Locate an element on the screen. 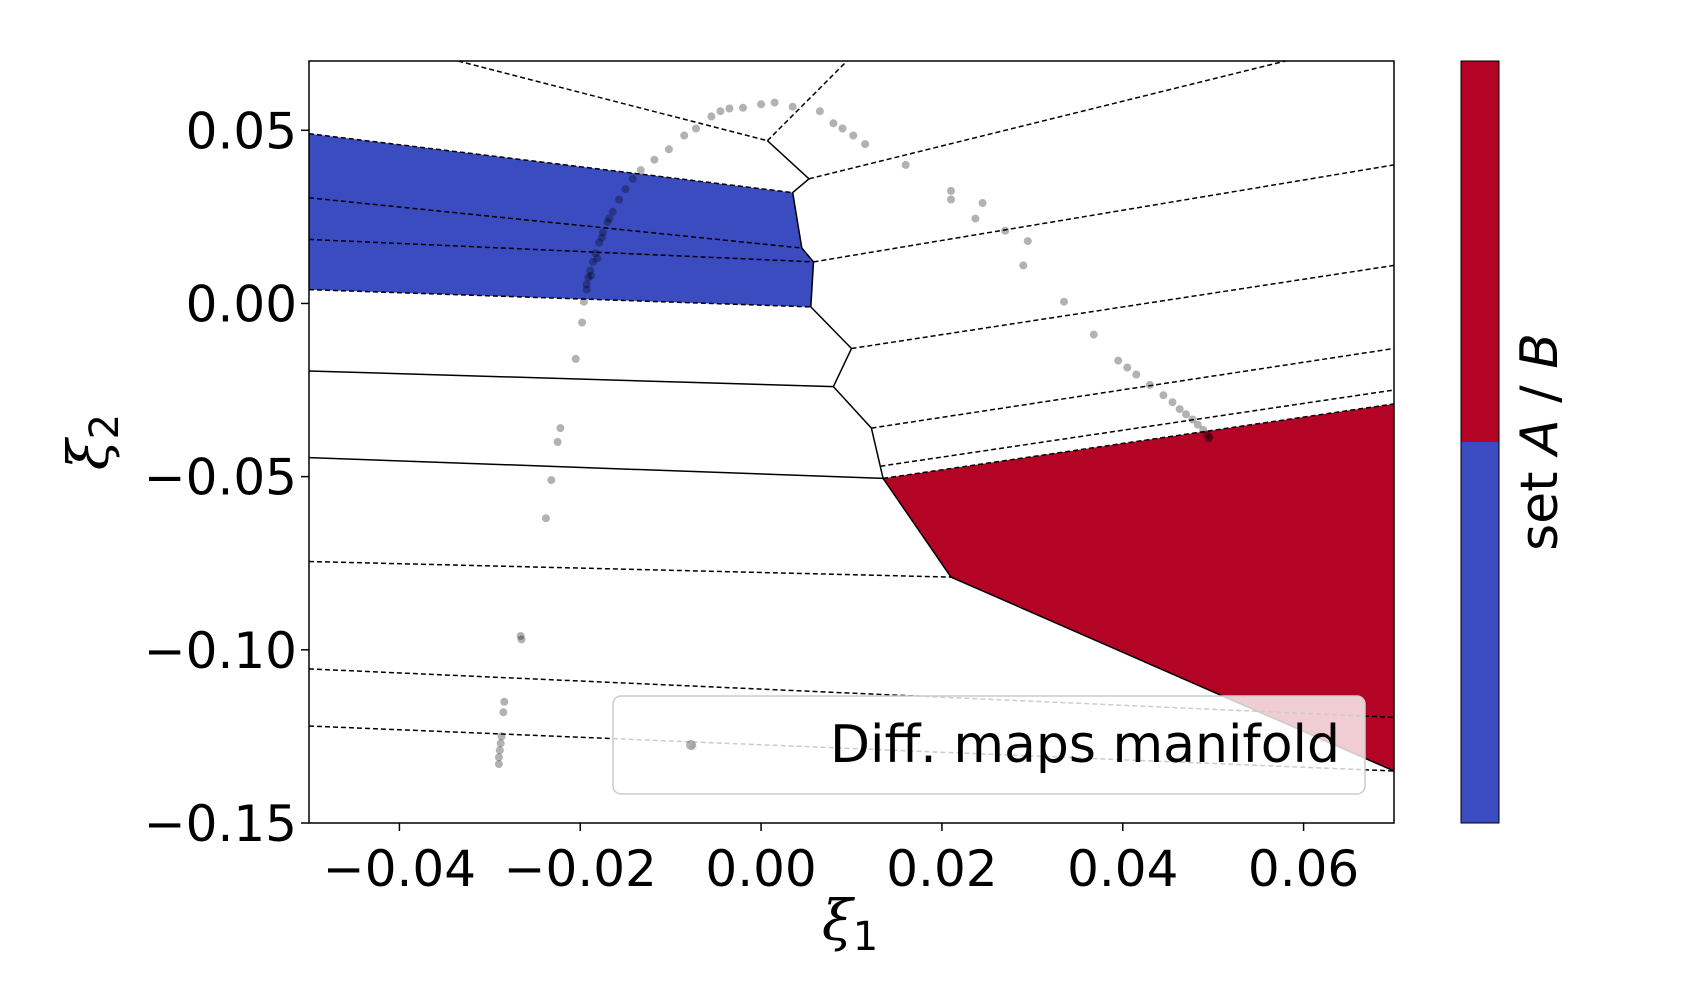  legend-label: Diff. maps manifold is located at coordinates (1085, 745).